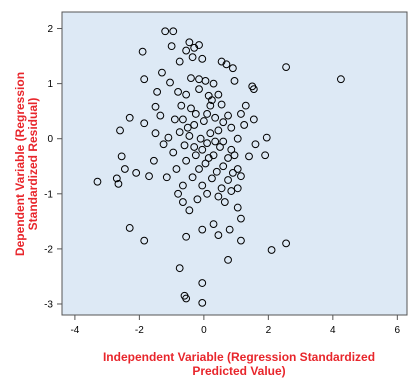 The image size is (414, 382). I want to click on x-axis-title-line-2: Predicted Value), so click(238, 371).